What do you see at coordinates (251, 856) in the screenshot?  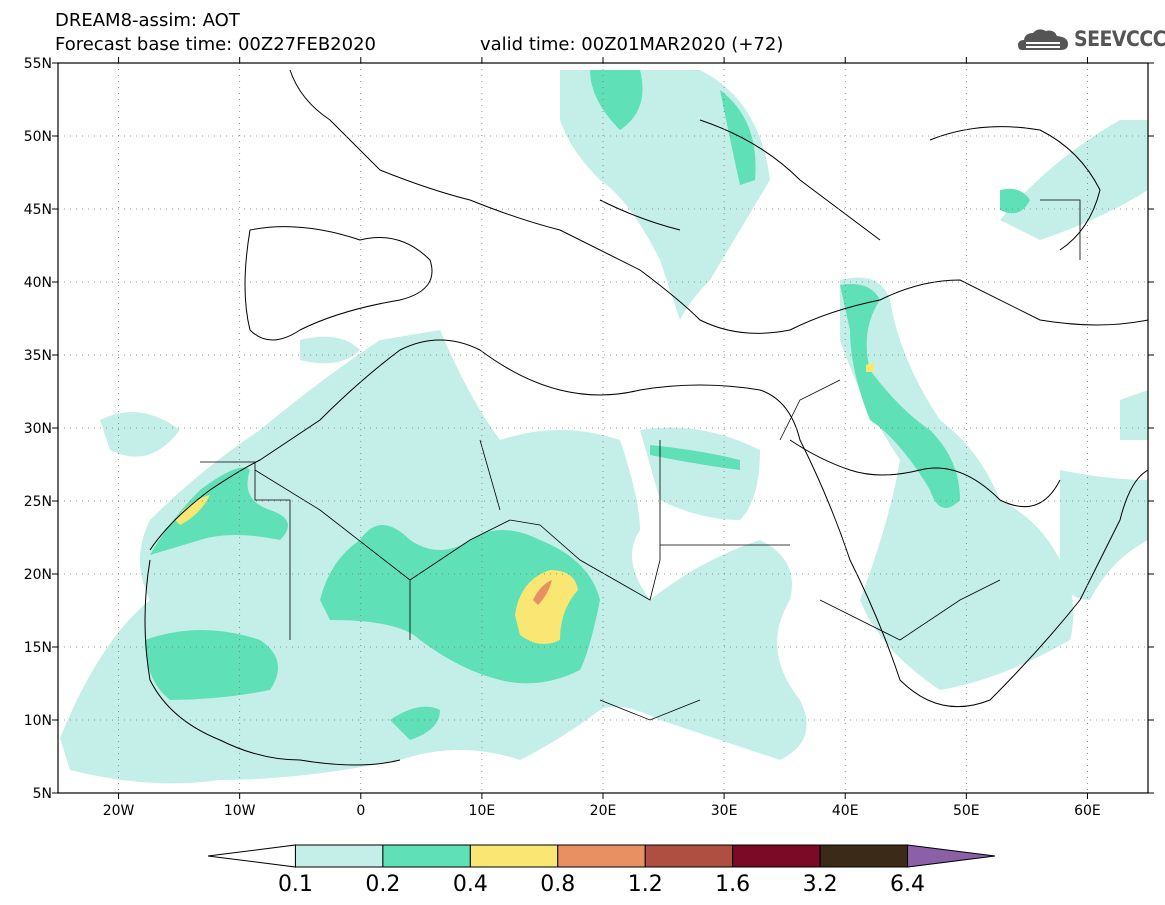 I see `colorbar-low-arrow` at bounding box center [251, 856].